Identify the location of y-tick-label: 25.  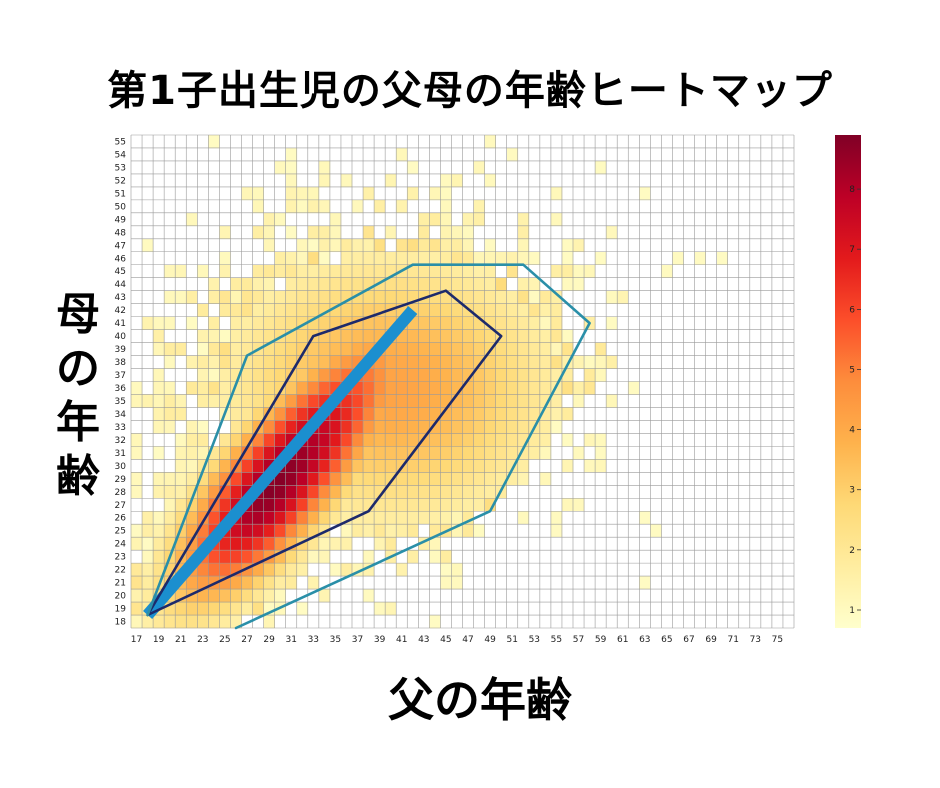
(120, 532).